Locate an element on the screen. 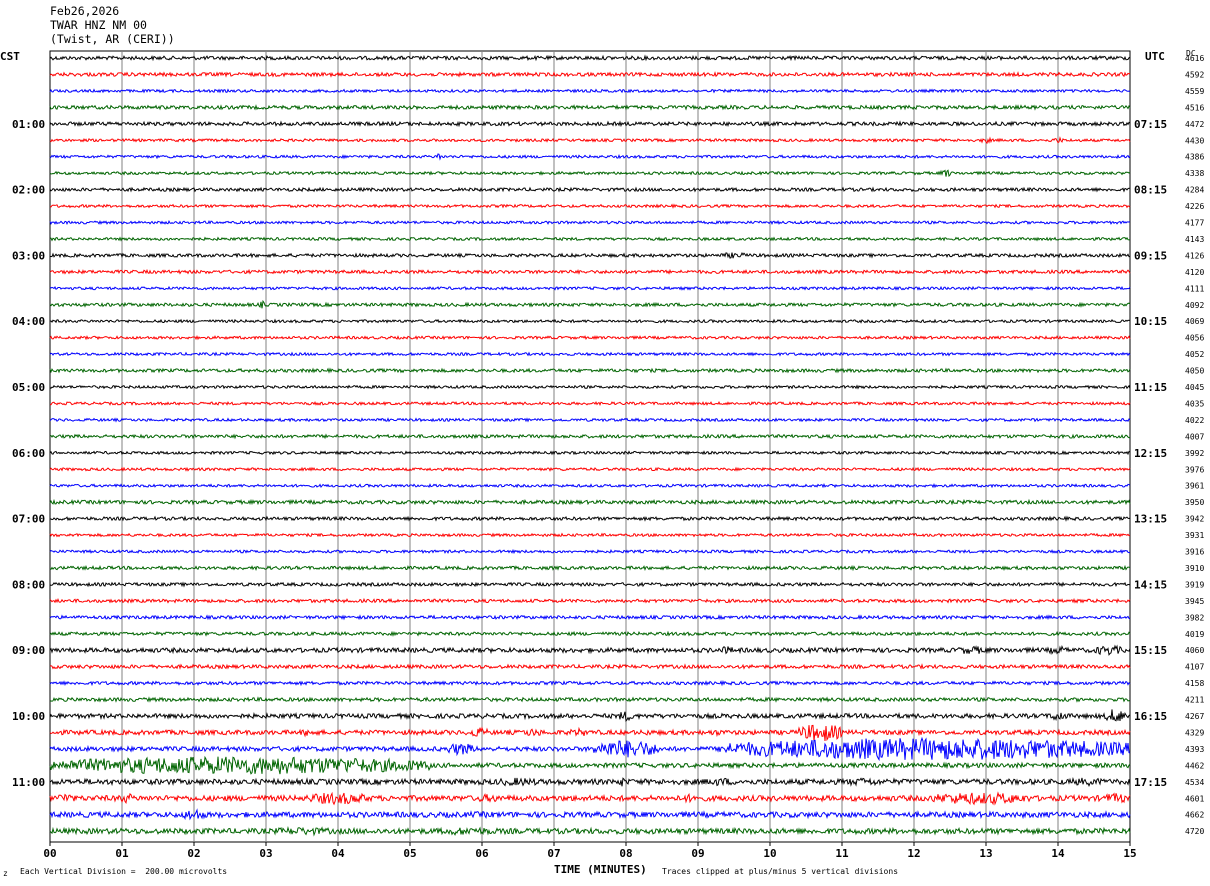  utc-hour-label: 16:15 is located at coordinates (1150, 716).